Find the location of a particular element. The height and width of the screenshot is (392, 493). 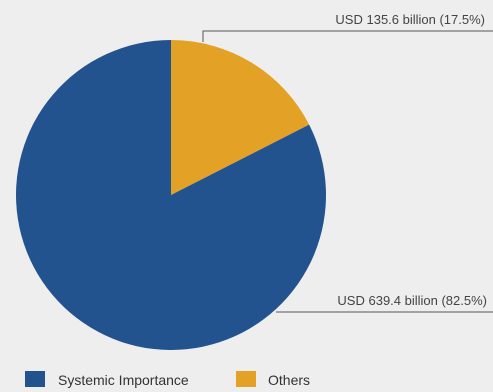

annotation-others: USD 135.6 billion (17.5%) is located at coordinates (347, 27).